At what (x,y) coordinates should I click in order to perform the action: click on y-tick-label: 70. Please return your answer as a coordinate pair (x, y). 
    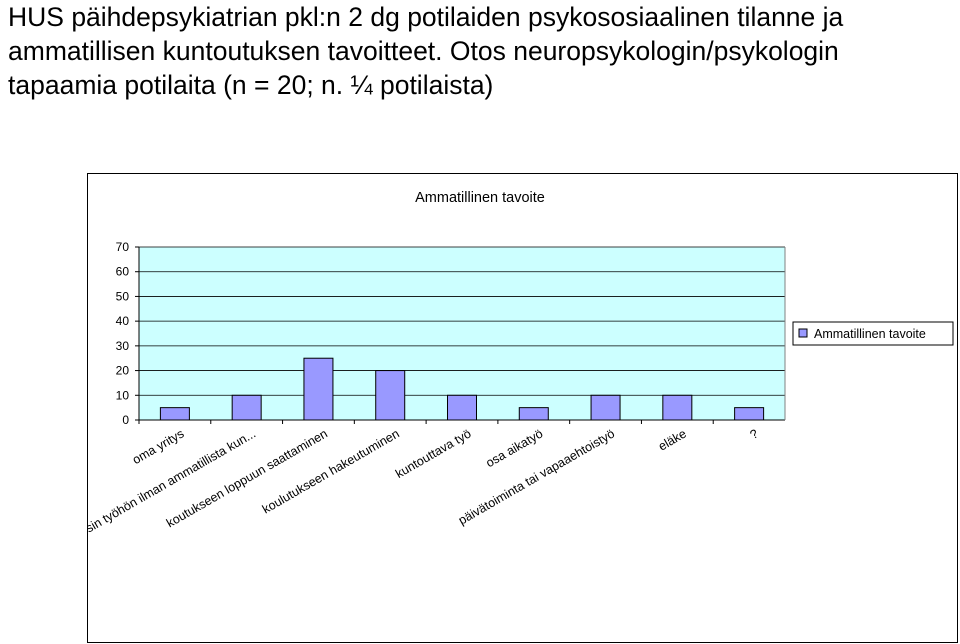
    Looking at the image, I should click on (123, 247).